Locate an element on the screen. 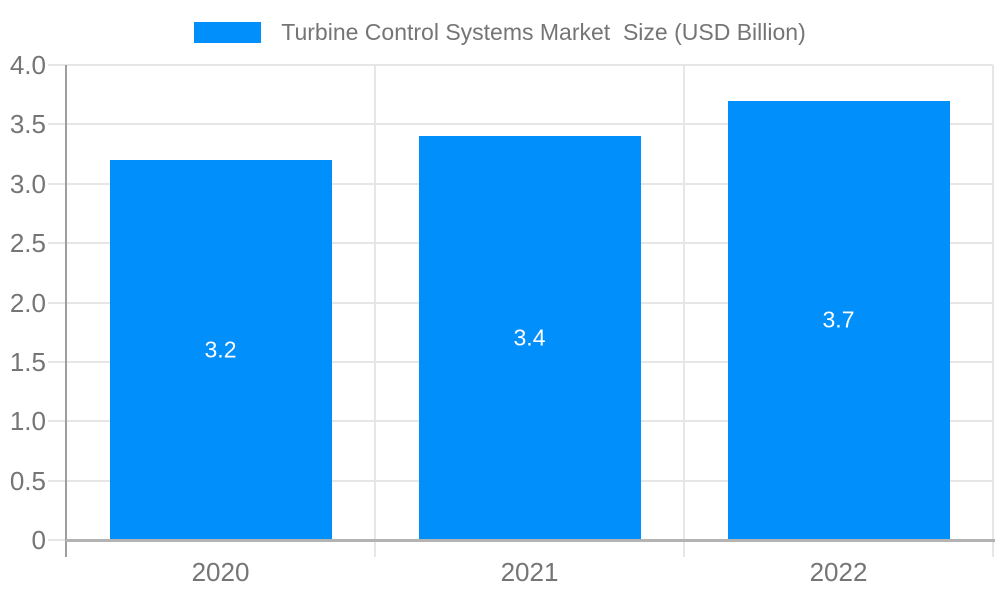  x-axis-line is located at coordinates (530, 540).